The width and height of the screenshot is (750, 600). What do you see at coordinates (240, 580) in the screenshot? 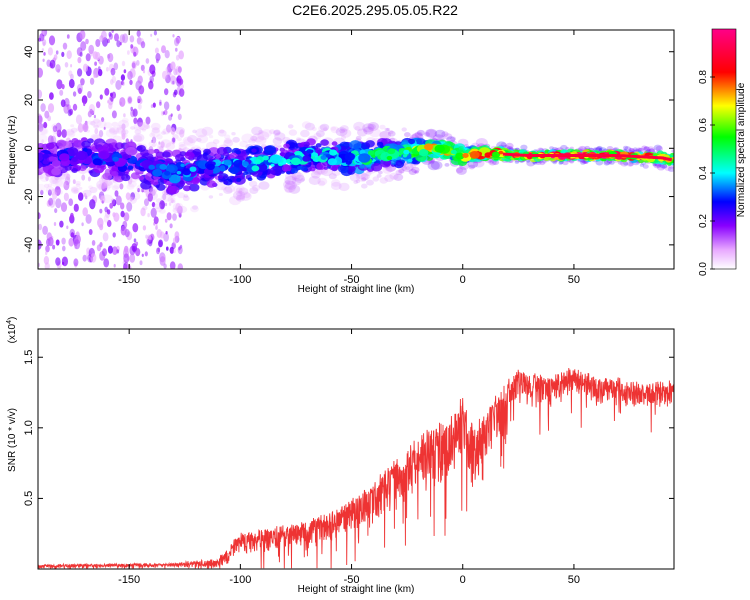
I see `bottom-x-tick-label: -100` at bounding box center [240, 580].